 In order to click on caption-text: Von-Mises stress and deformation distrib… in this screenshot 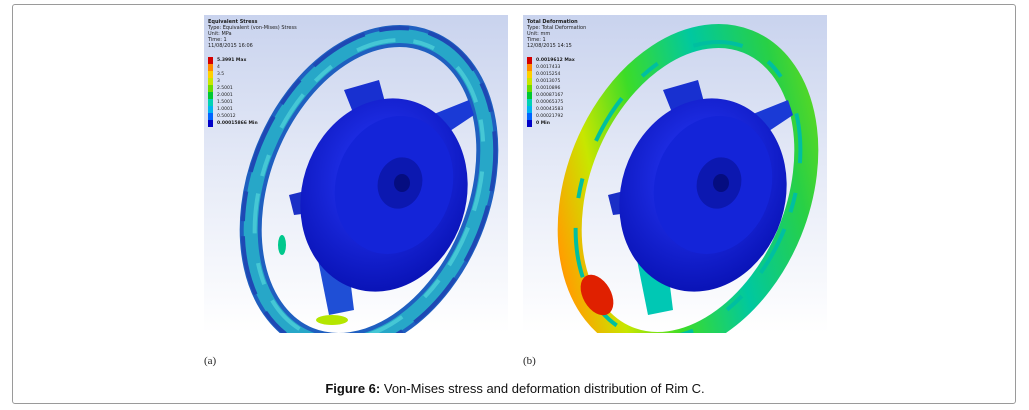, I will do `click(544, 388)`.